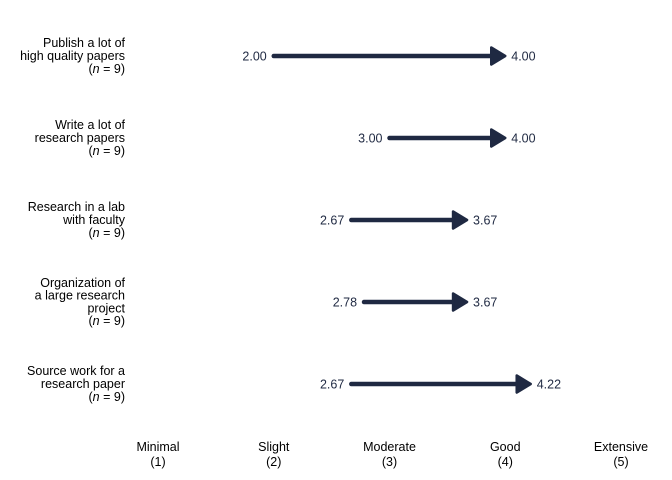  Describe the element at coordinates (76, 207) in the screenshot. I see `category-label-line: Research in a lab` at that location.